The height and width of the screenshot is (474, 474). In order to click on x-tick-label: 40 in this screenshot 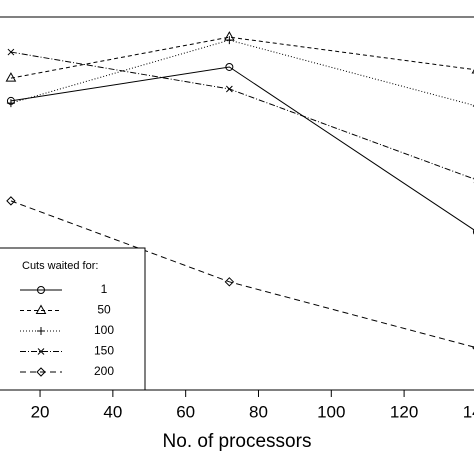, I will do `click(112, 411)`.